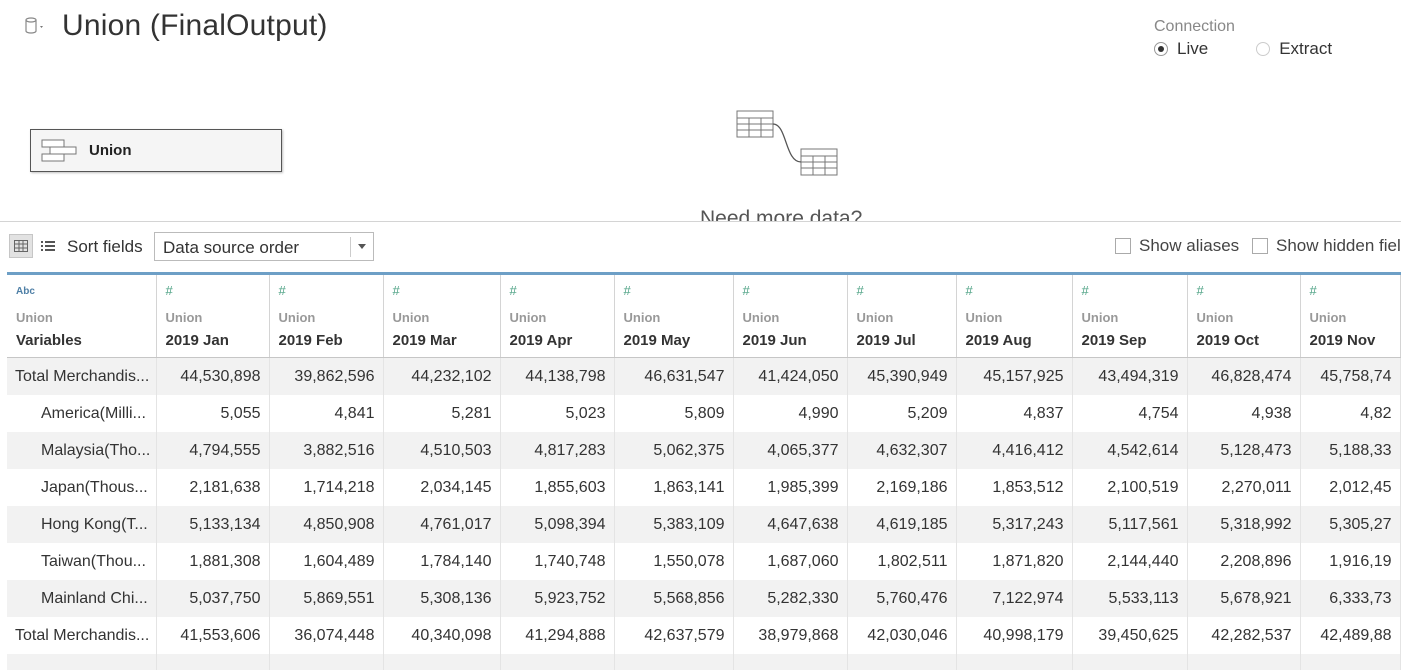 The width and height of the screenshot is (1401, 670). Describe the element at coordinates (674, 635) in the screenshot. I see `table-cell: 42,637,579` at that location.